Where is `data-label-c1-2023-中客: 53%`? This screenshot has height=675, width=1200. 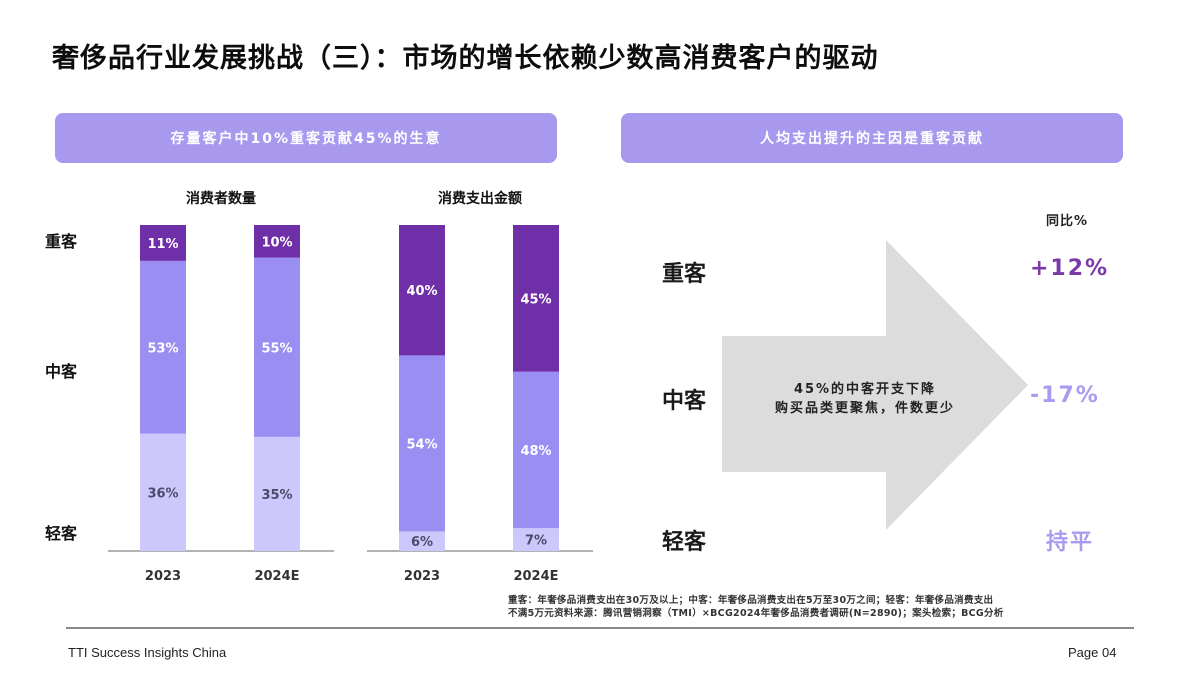 data-label-c1-2023-中客: 53% is located at coordinates (162, 348).